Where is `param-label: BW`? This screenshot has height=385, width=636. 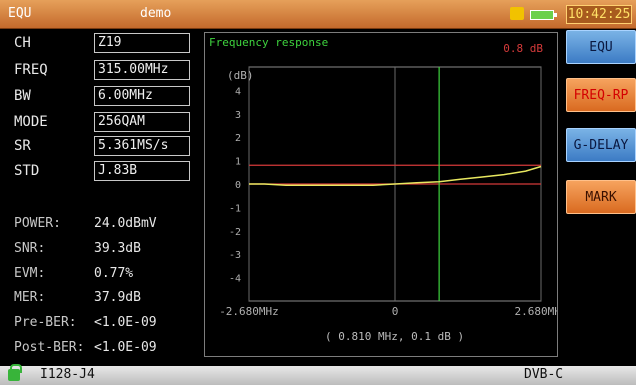 param-label: BW is located at coordinates (22, 96).